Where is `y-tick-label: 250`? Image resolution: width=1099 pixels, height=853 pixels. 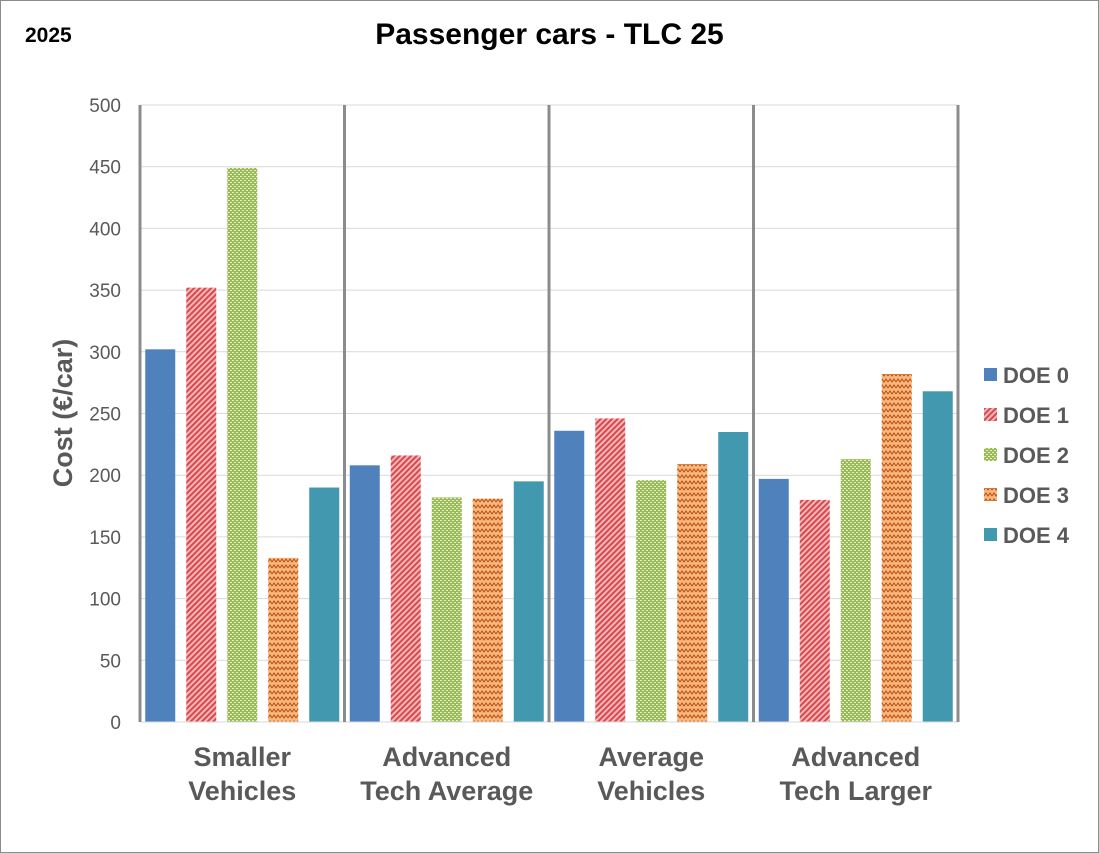
y-tick-label: 250 is located at coordinates (105, 415).